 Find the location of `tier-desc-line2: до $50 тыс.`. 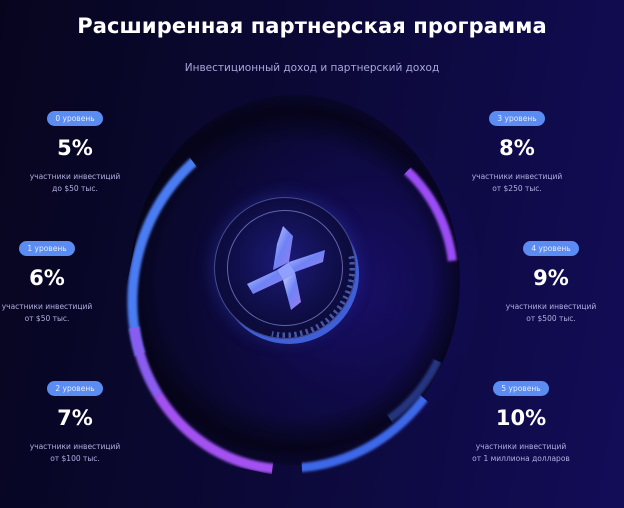

tier-desc-line2: до $50 тыс. is located at coordinates (75, 188).